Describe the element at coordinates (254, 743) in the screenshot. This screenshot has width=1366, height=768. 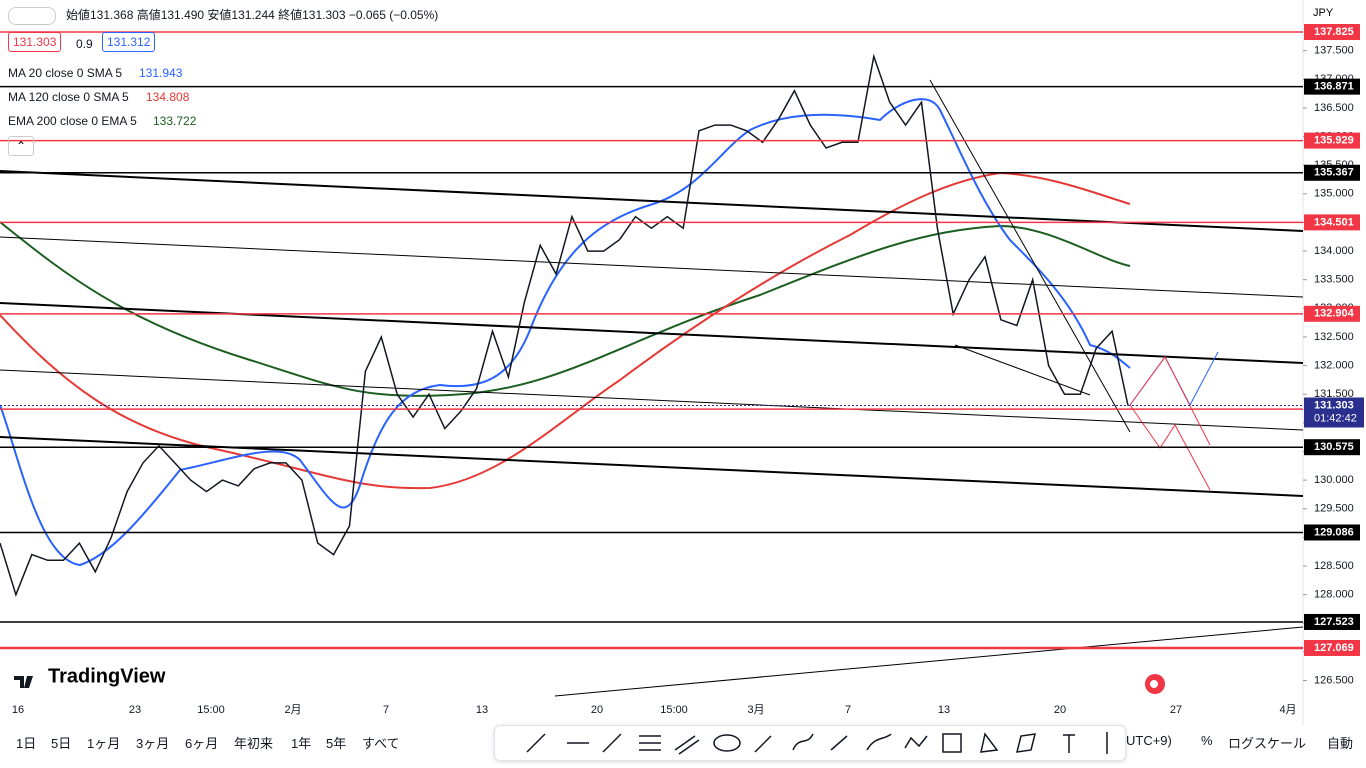
I see `range-button: 年初来` at that location.